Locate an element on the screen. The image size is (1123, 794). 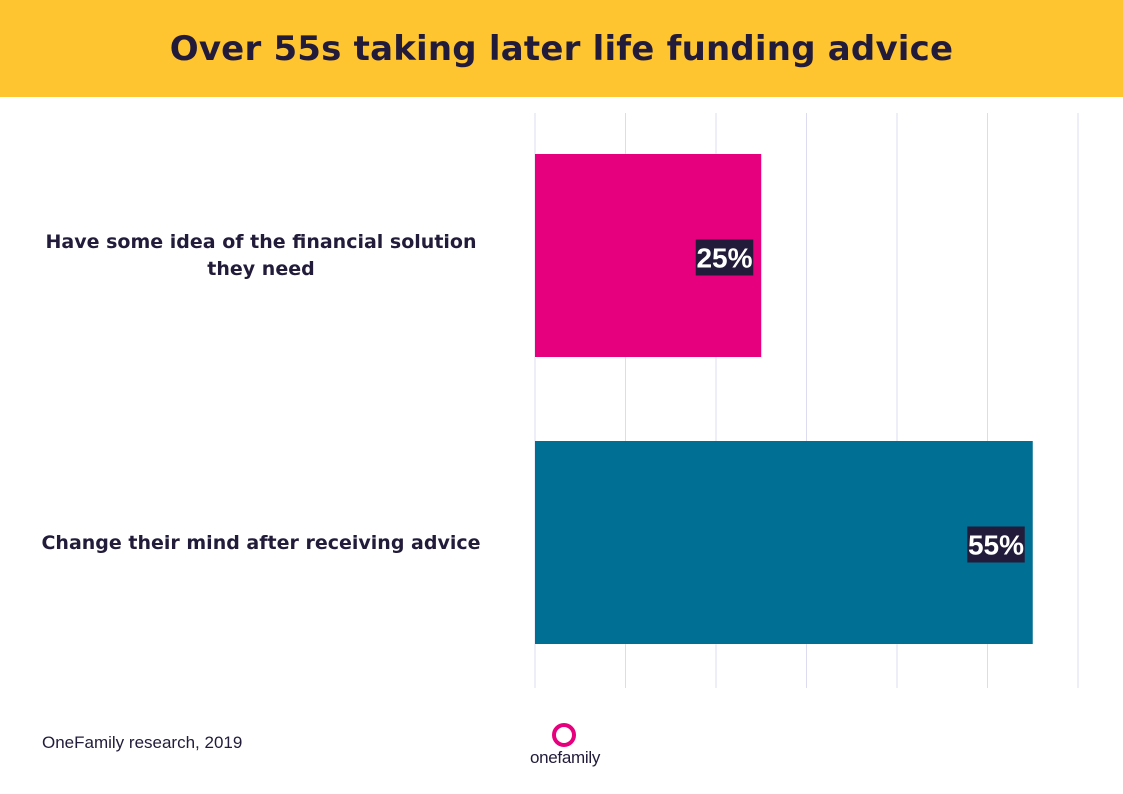
onefamily-logo: onefamily is located at coordinates (565, 747).